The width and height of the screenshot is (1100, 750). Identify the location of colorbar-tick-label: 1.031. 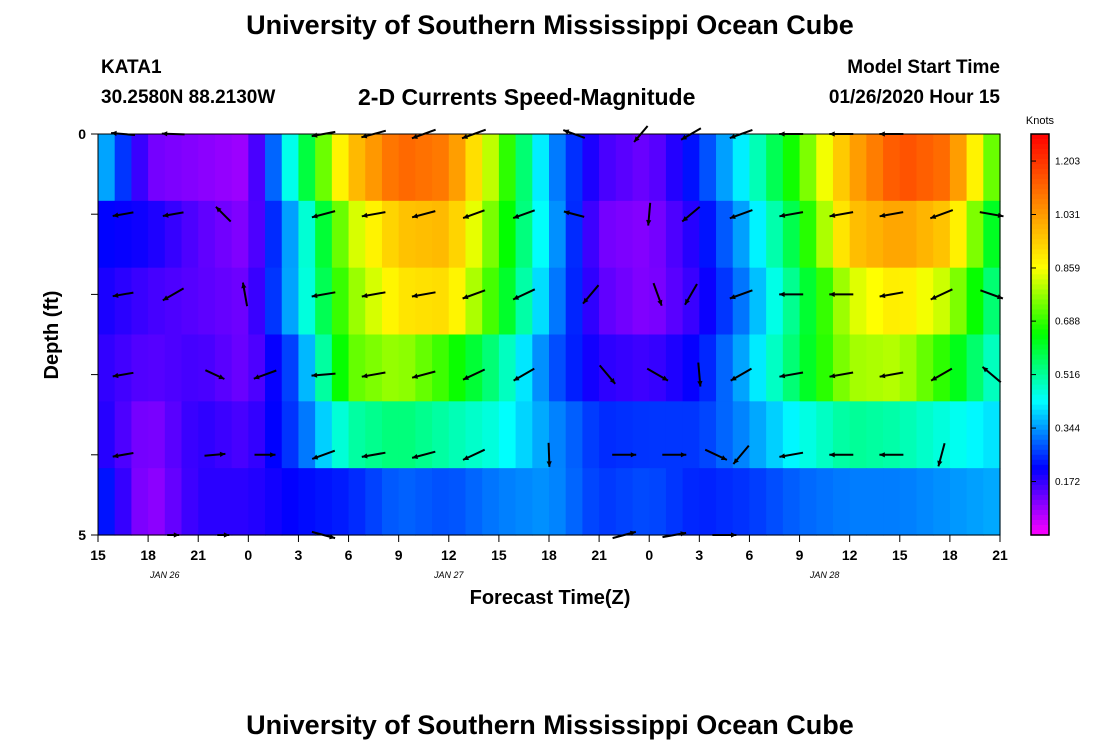
(1067, 215).